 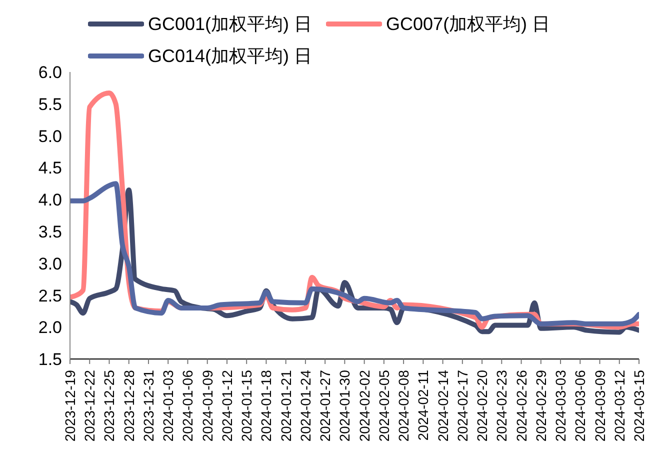 What do you see at coordinates (580, 406) in the screenshot?
I see `x-tick-label: 2024-03-06` at bounding box center [580, 406].